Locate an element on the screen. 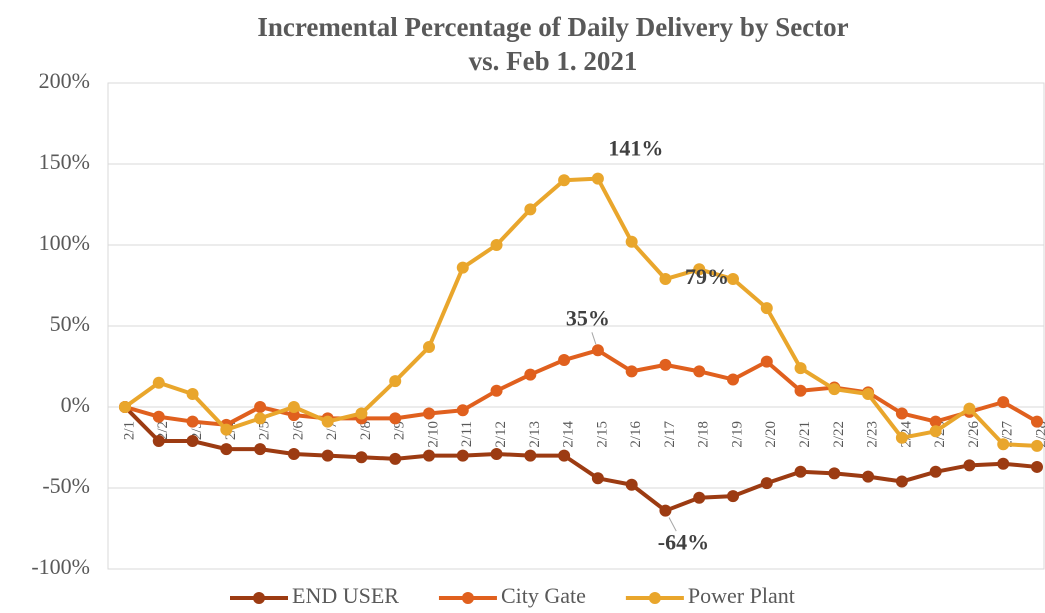 Image resolution: width=1045 pixels, height=613 pixels. x-tick-label: 2/5 is located at coordinates (265, 430).